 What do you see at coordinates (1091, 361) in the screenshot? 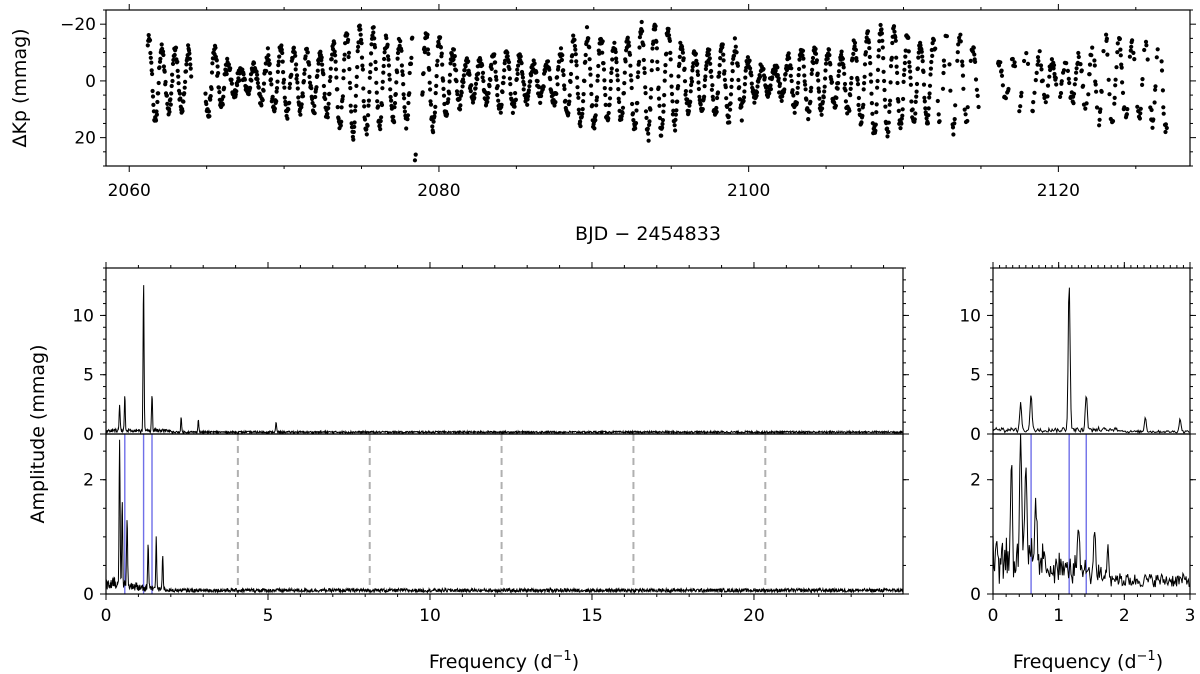
I see `periodogram-line` at bounding box center [1091, 361].